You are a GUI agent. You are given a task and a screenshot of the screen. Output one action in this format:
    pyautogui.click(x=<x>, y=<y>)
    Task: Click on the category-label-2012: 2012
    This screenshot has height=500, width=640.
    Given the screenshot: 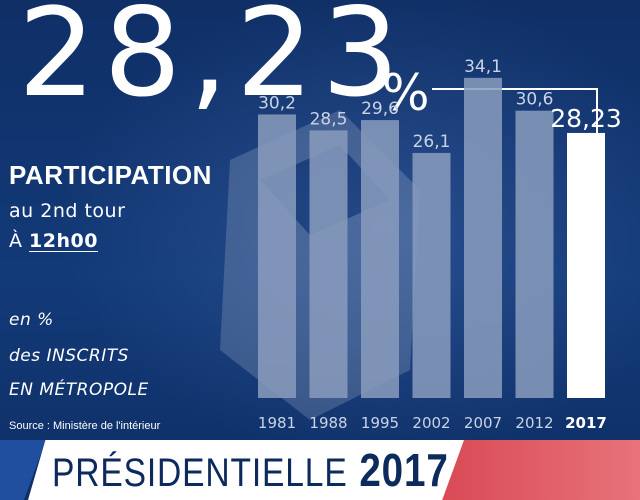 What is the action you would take?
    pyautogui.click(x=534, y=423)
    